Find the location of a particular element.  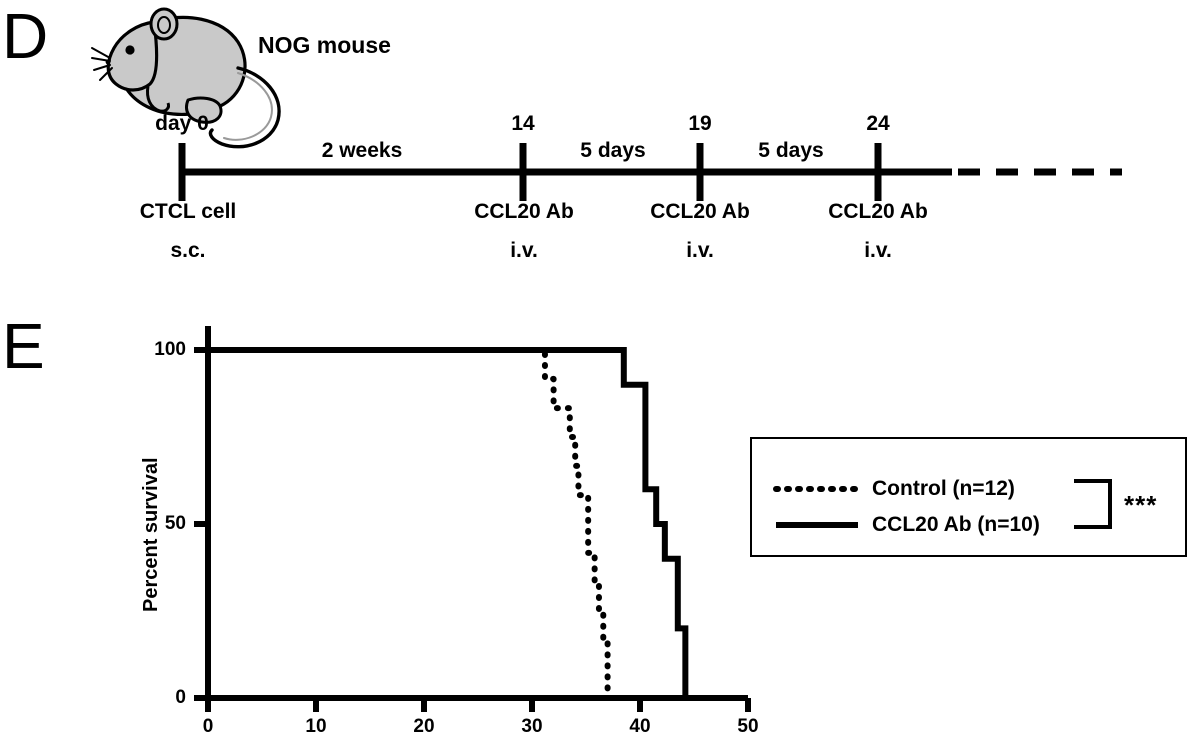

timeline-tick-label-day0: day 0 is located at coordinates (182, 123).